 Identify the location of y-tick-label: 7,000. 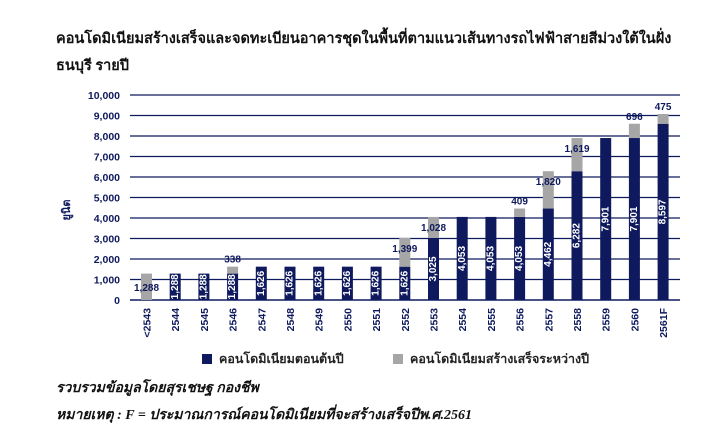
(107, 158).